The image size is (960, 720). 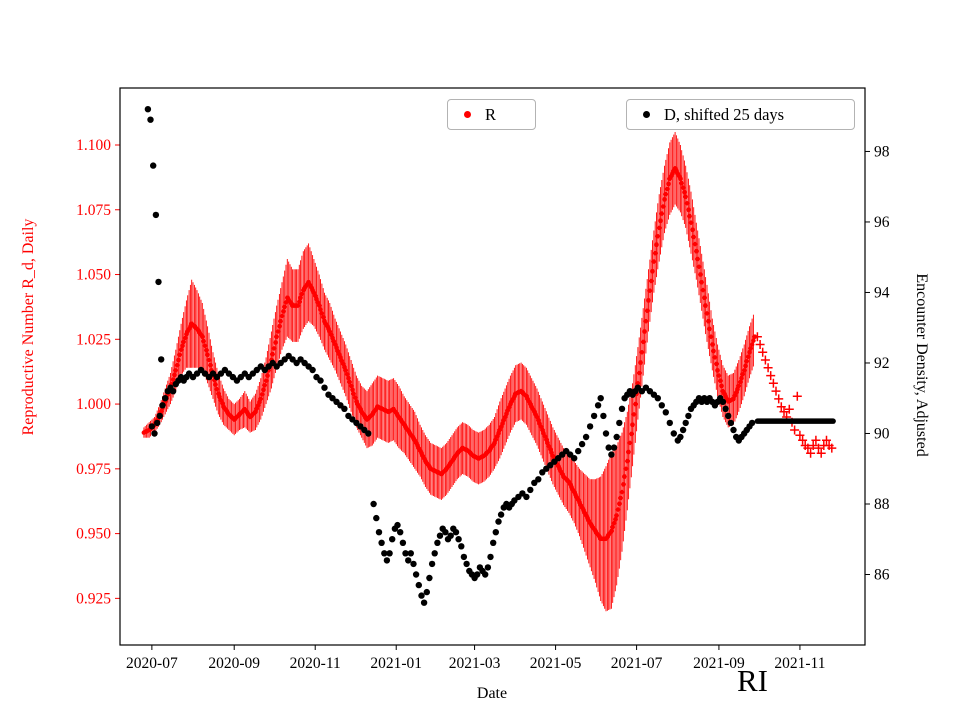 What do you see at coordinates (93, 210) in the screenshot?
I see `left-y-tick-label: 1.075` at bounding box center [93, 210].